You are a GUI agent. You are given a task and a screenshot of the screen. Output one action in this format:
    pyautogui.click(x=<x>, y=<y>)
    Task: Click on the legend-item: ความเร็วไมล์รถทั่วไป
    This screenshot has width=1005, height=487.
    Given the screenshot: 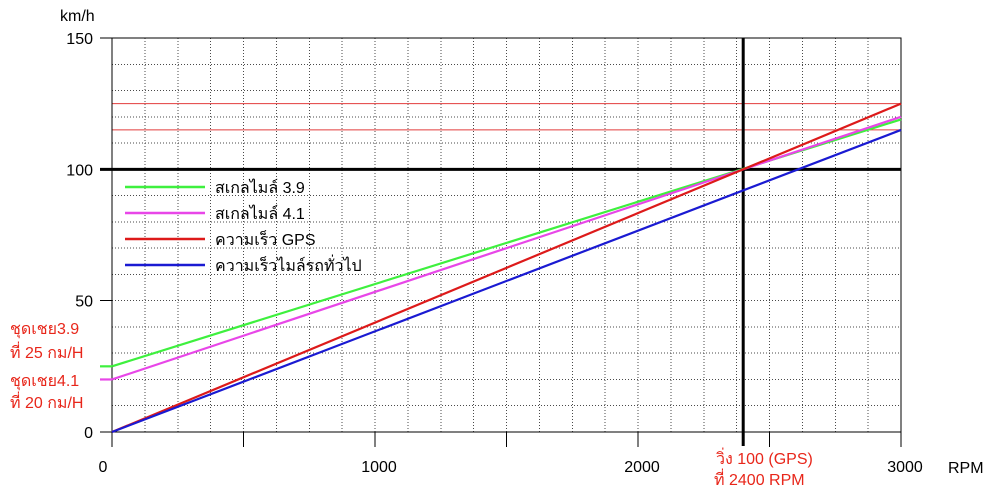 What is the action you would take?
    pyautogui.click(x=243, y=264)
    